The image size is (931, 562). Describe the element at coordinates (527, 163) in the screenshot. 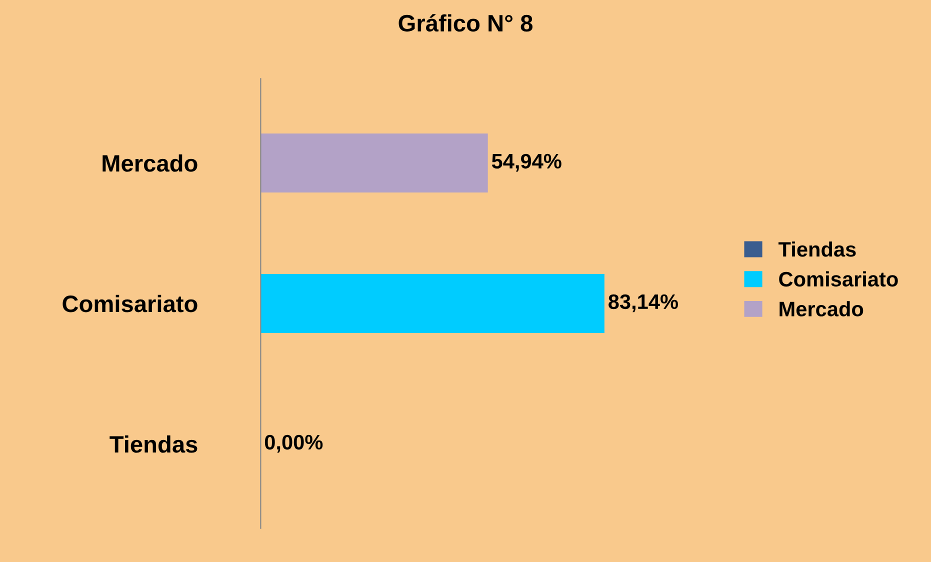

I see `data-label: 54,94%` at that location.